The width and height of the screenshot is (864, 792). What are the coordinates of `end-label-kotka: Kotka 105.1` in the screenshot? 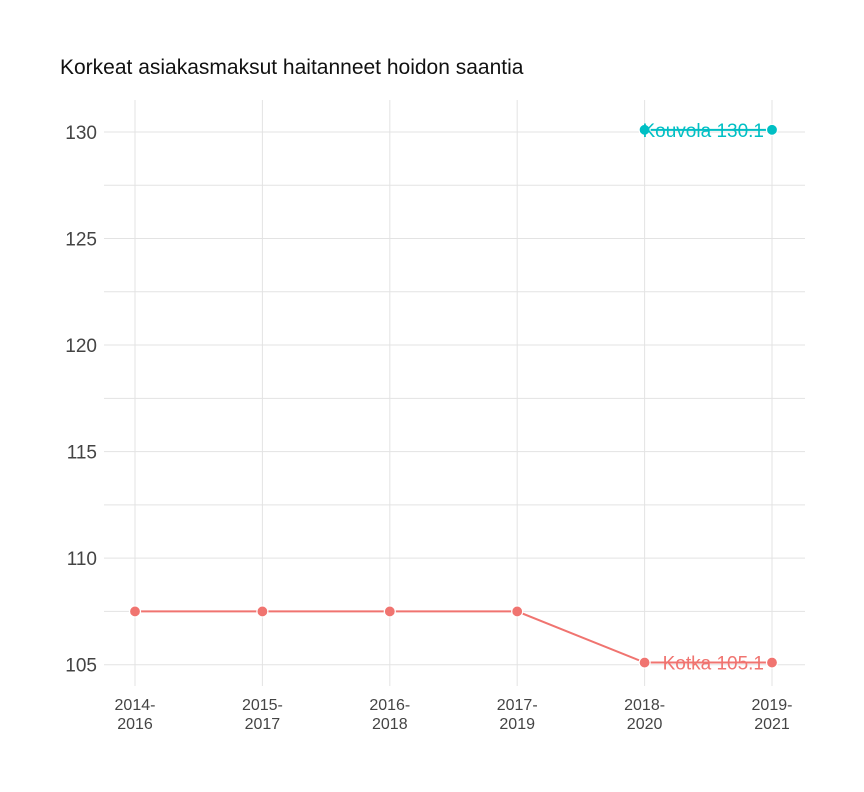 It's located at (713, 664).